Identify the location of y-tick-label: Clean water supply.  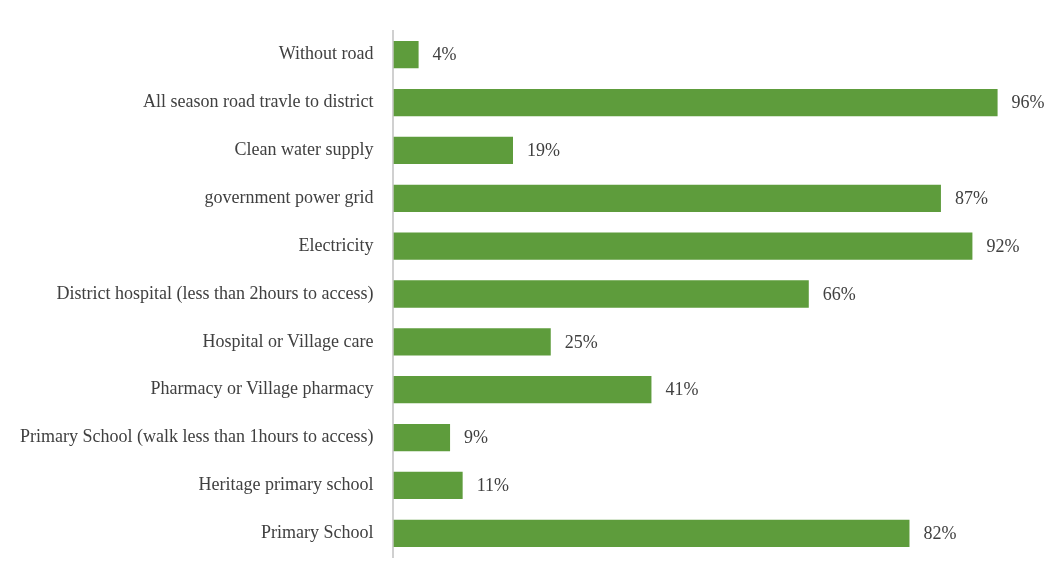
(304, 149).